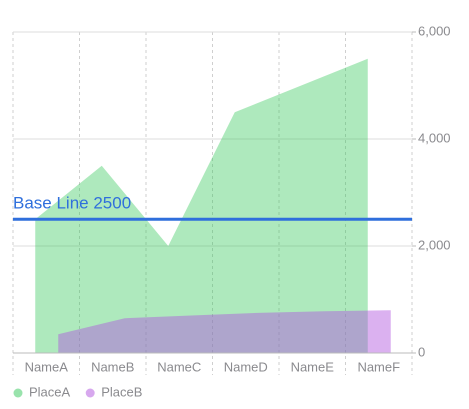 This screenshot has width=469, height=409. What do you see at coordinates (378, 366) in the screenshot?
I see `x-tick-label: NameF` at bounding box center [378, 366].